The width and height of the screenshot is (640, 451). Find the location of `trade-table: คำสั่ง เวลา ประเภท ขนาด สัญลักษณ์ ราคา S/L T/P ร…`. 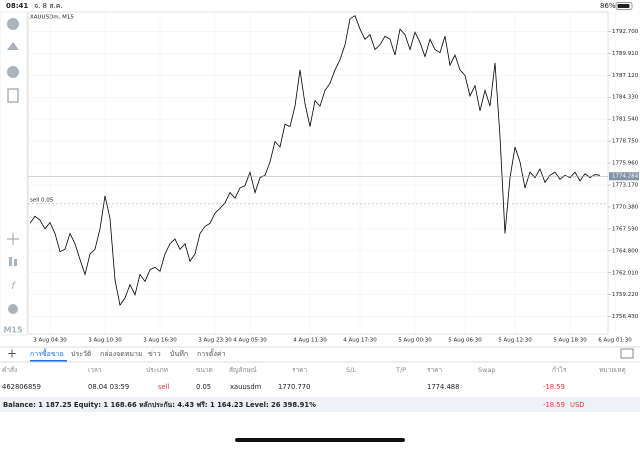

trade-table: คำสั่ง เวลา ประเภท ขนาด สัญลักษณ์ ราคา S/L T/P ร… is located at coordinates (314, 378).